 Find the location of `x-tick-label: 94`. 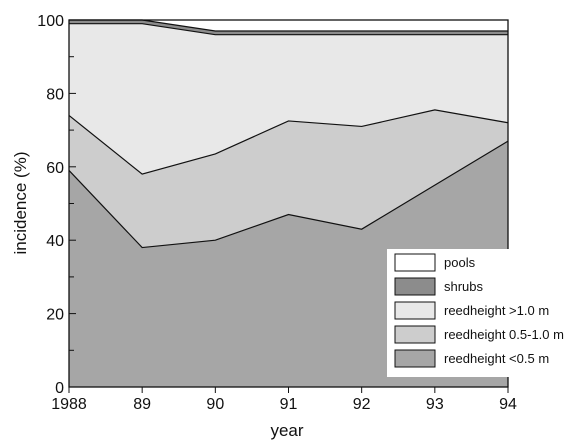

x-tick-label: 94 is located at coordinates (508, 404).